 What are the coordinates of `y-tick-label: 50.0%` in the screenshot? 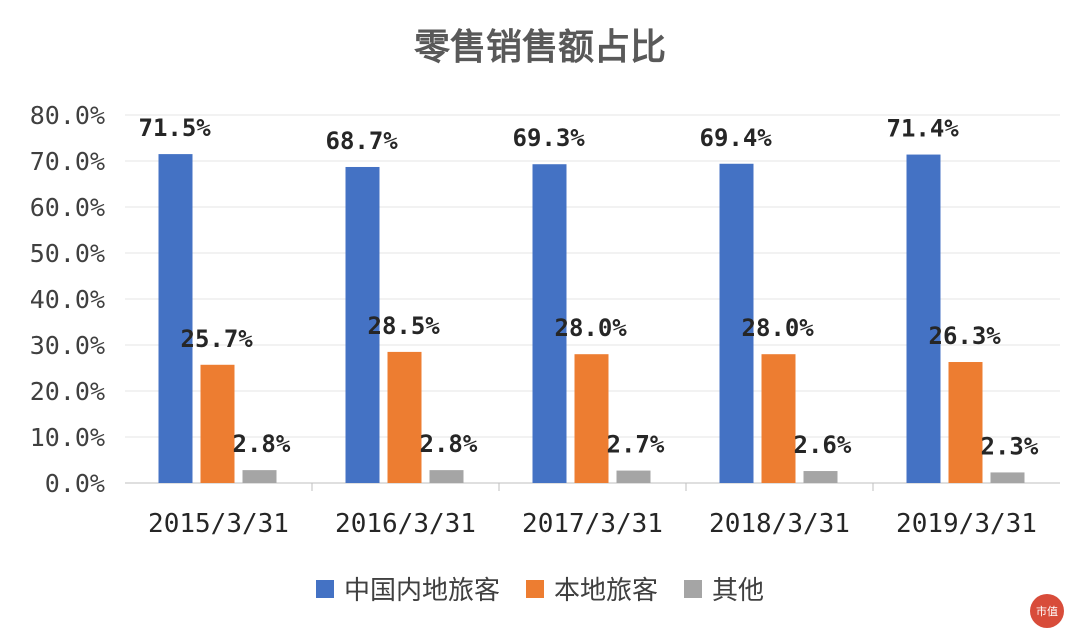 It's located at (67, 253).